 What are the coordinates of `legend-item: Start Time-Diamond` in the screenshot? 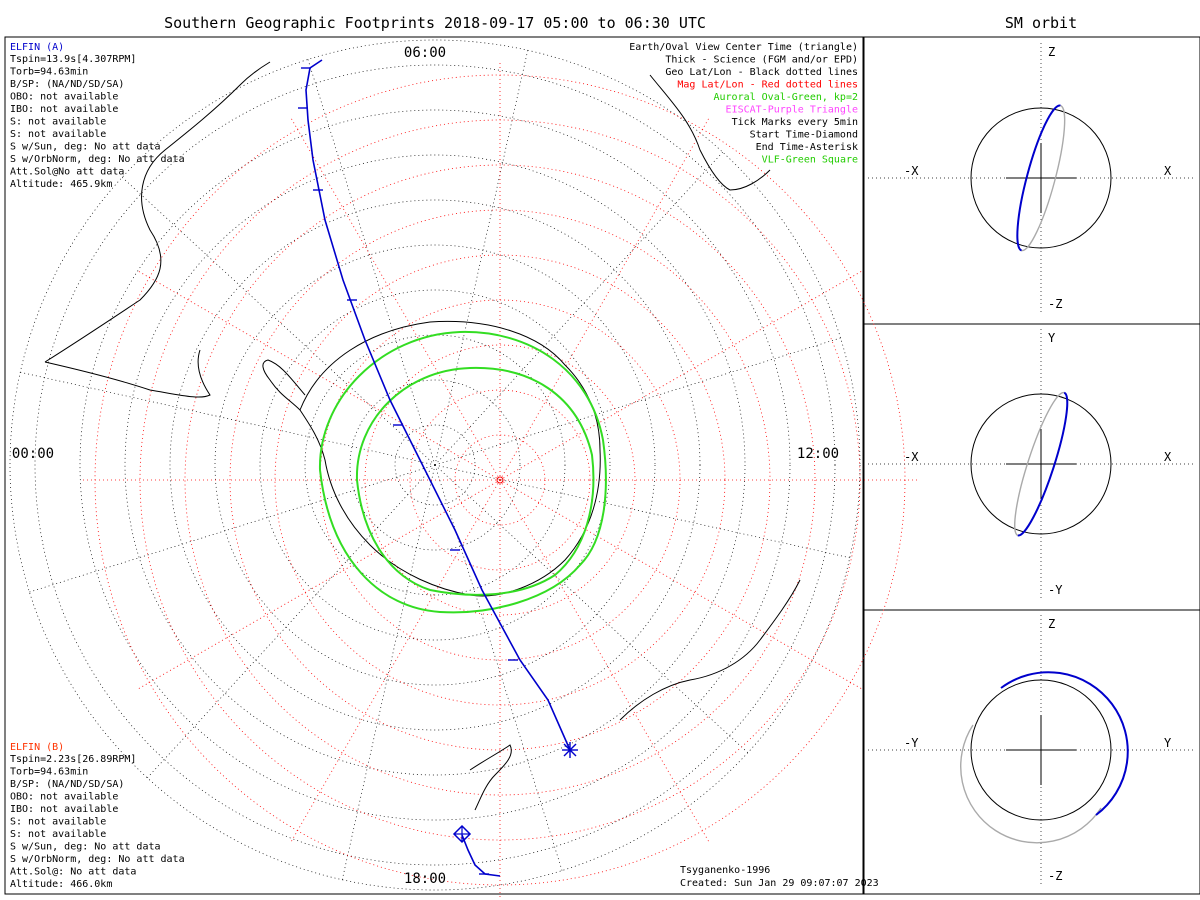 It's located at (804, 135).